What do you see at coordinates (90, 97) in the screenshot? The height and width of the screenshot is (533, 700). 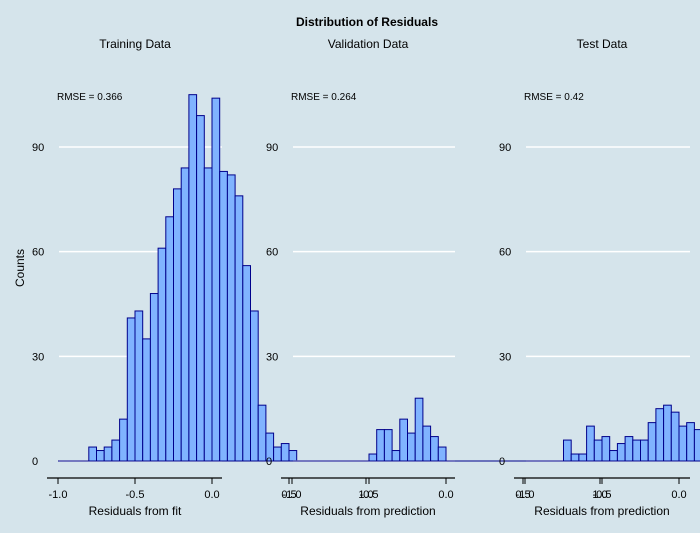 I see `rmse-annotation: RMSE = 0.366` at bounding box center [90, 97].